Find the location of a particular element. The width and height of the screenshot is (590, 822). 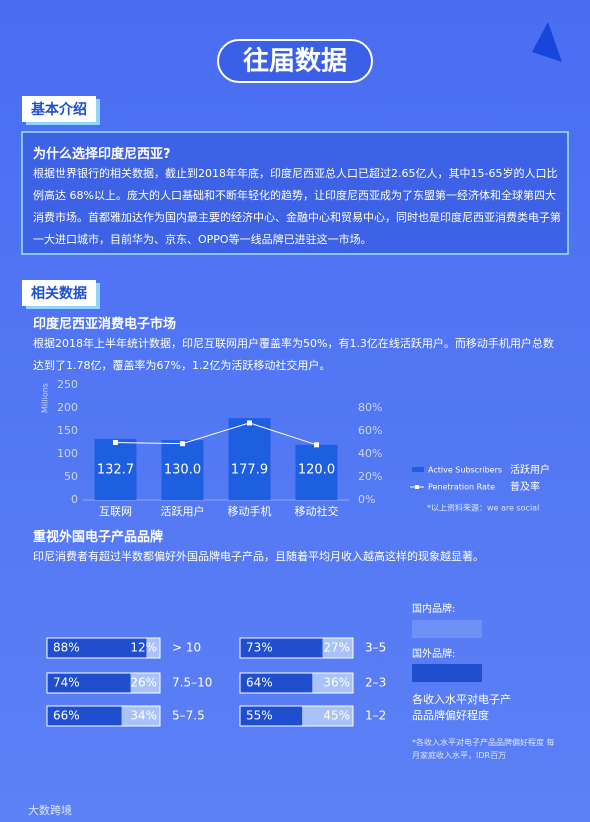

category-label: 7.5–10 is located at coordinates (192, 683).